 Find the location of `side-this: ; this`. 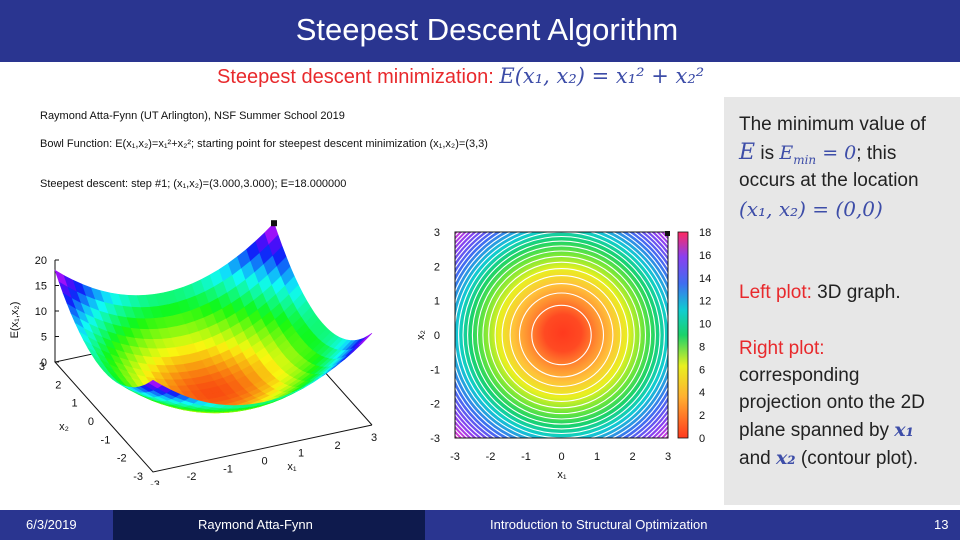

side-this: ; this is located at coordinates (876, 153).